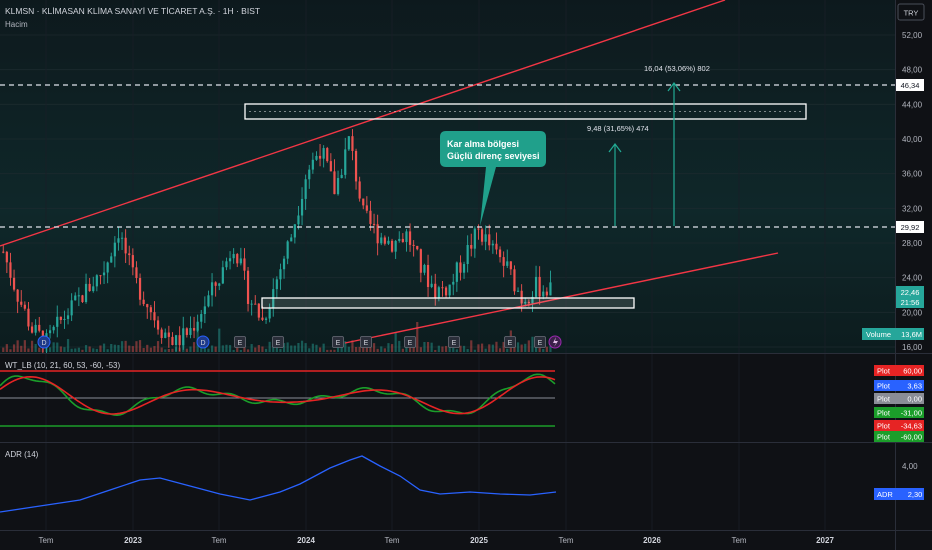  What do you see at coordinates (910, 85) in the screenshot?
I see `badge-high: 46,34` at bounding box center [910, 85].